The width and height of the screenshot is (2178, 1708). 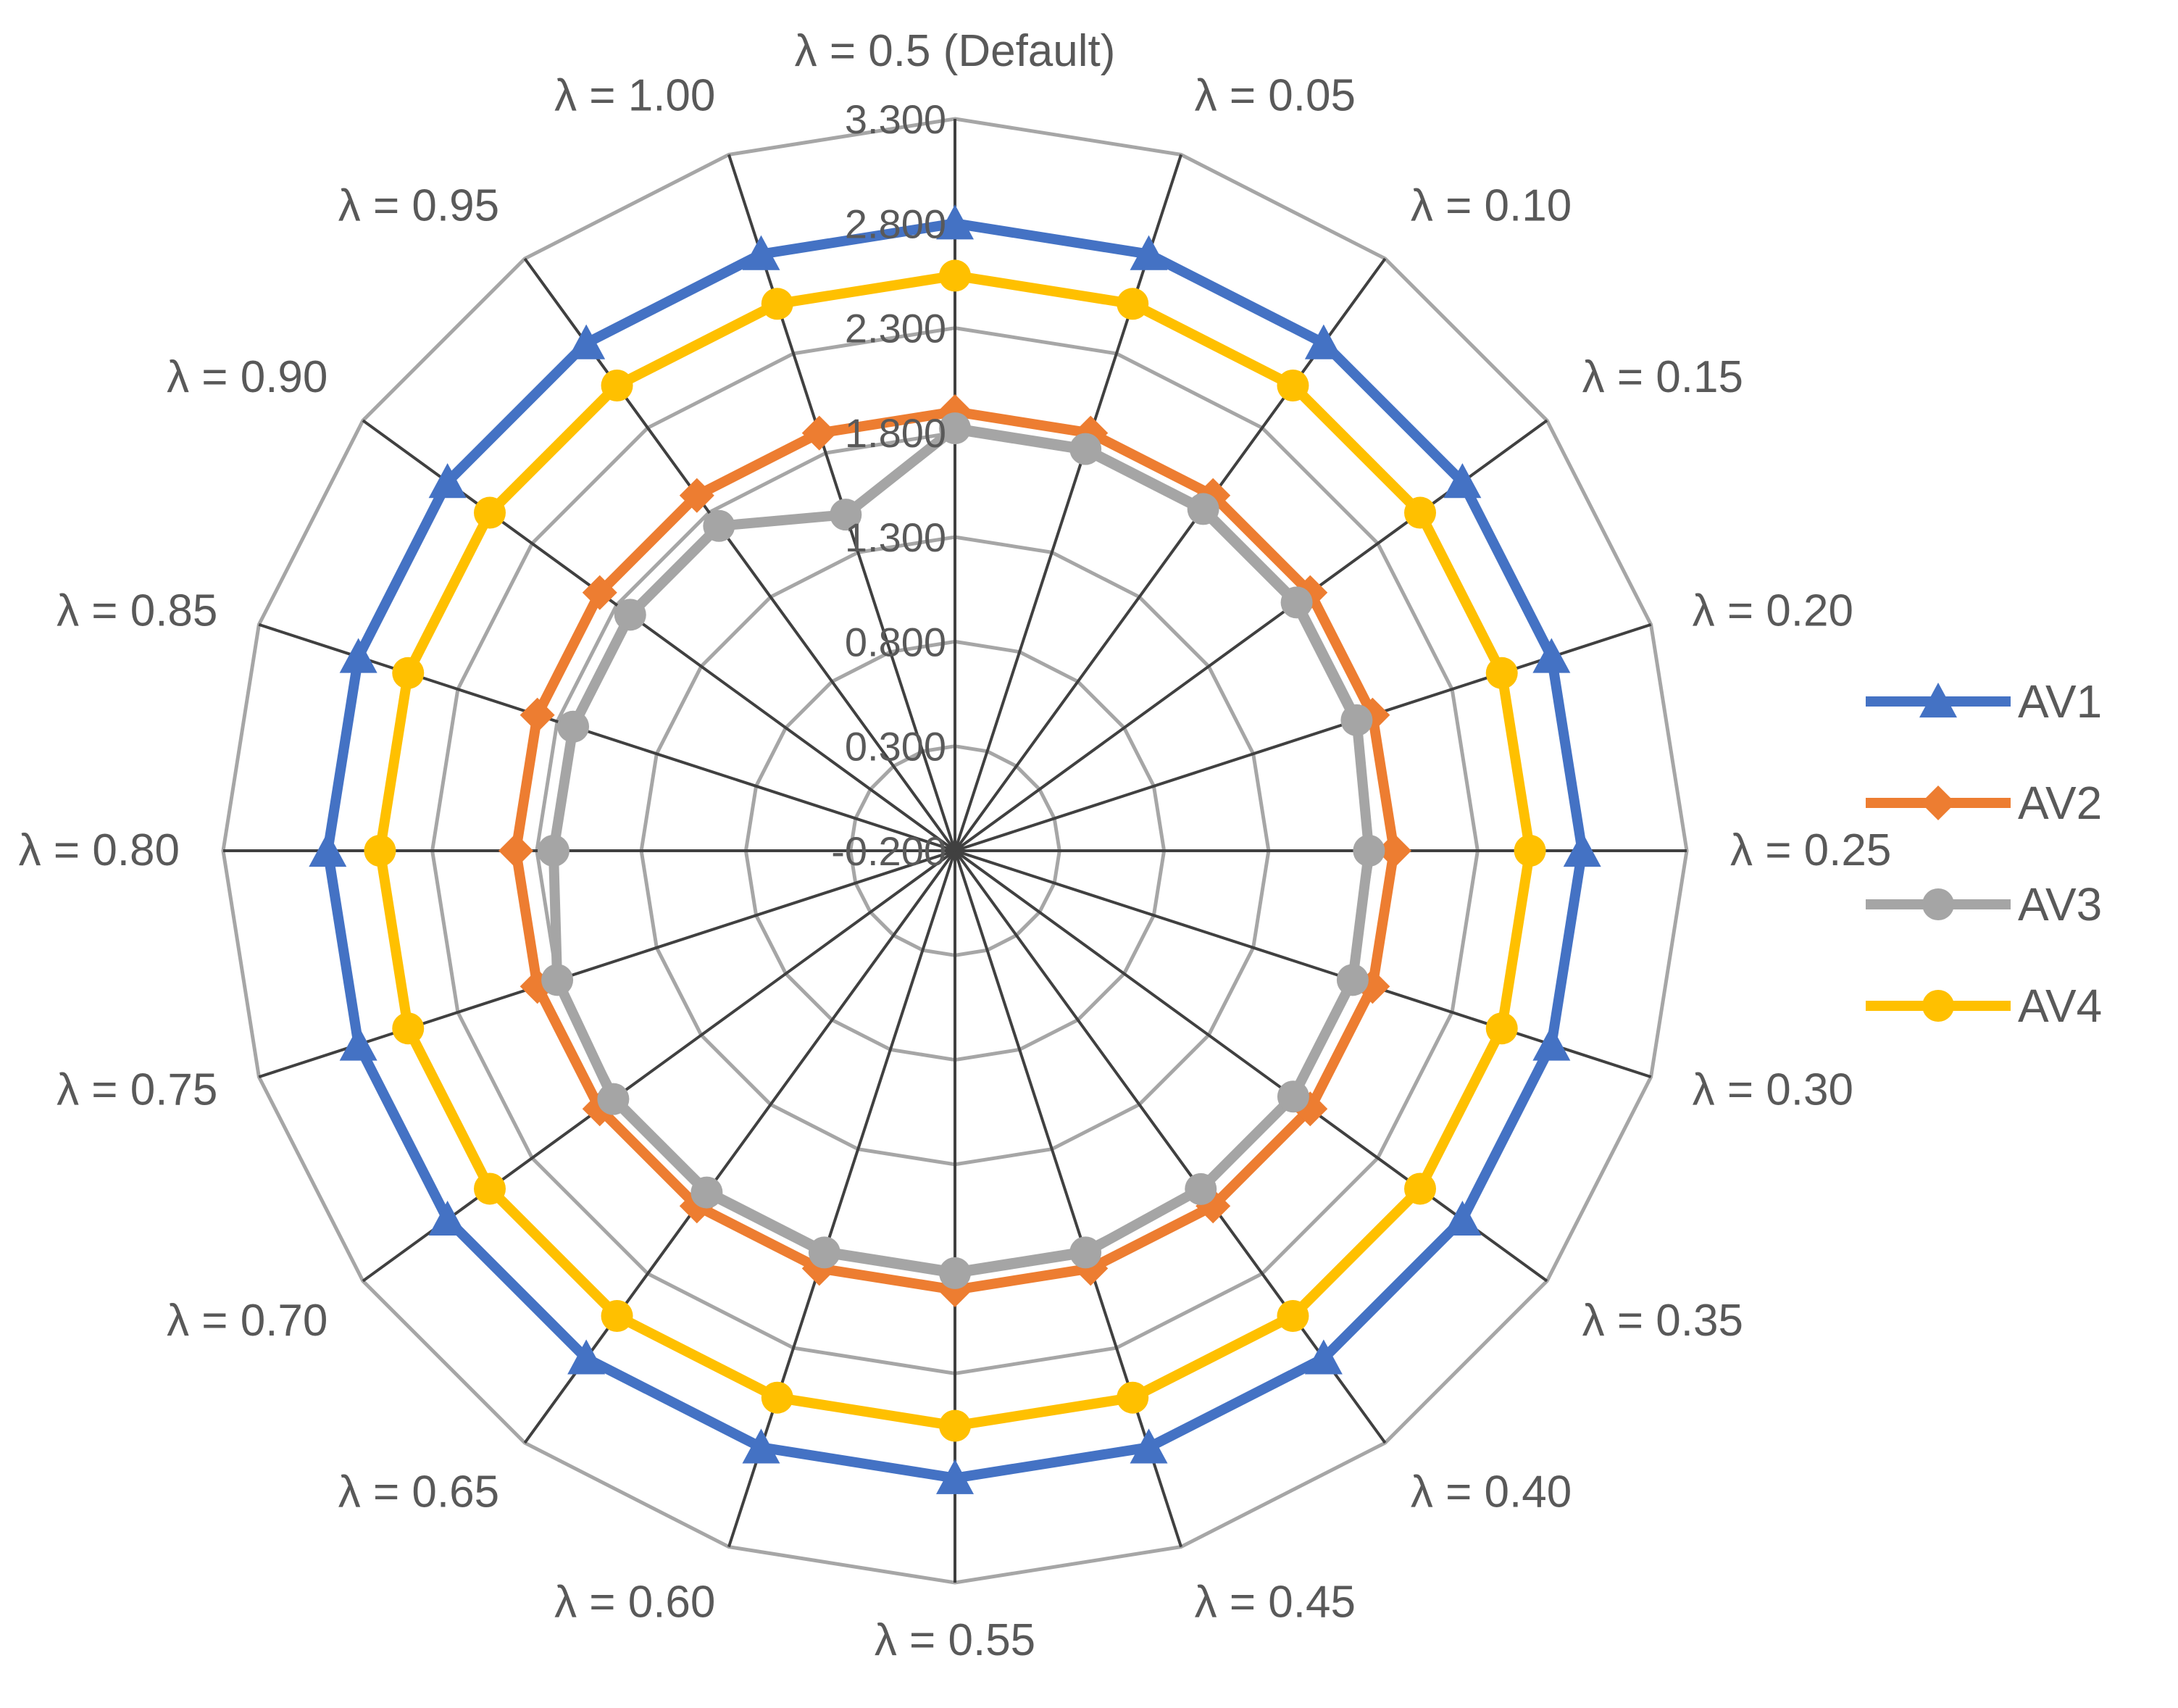 I want to click on r-tick-label: 3.300, so click(x=895, y=119).